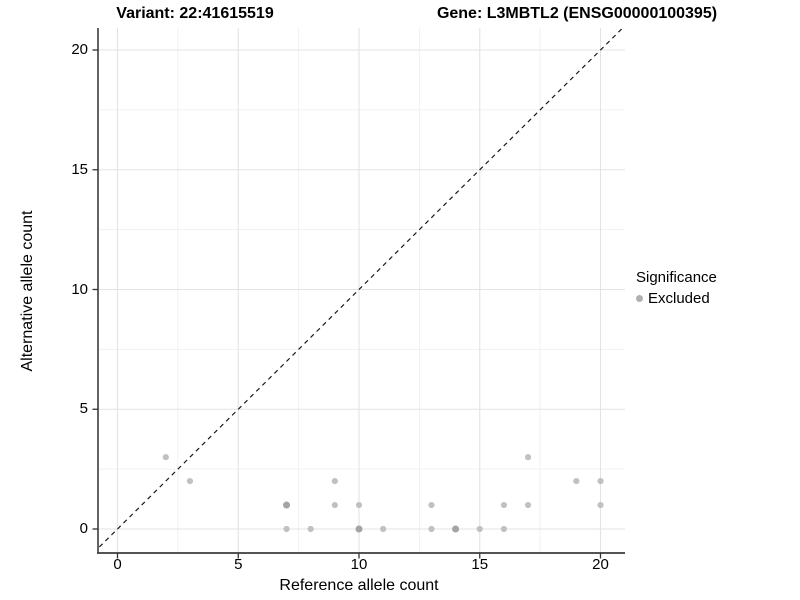  Describe the element at coordinates (83, 528) in the screenshot. I see `y-tick-label: 0` at that location.